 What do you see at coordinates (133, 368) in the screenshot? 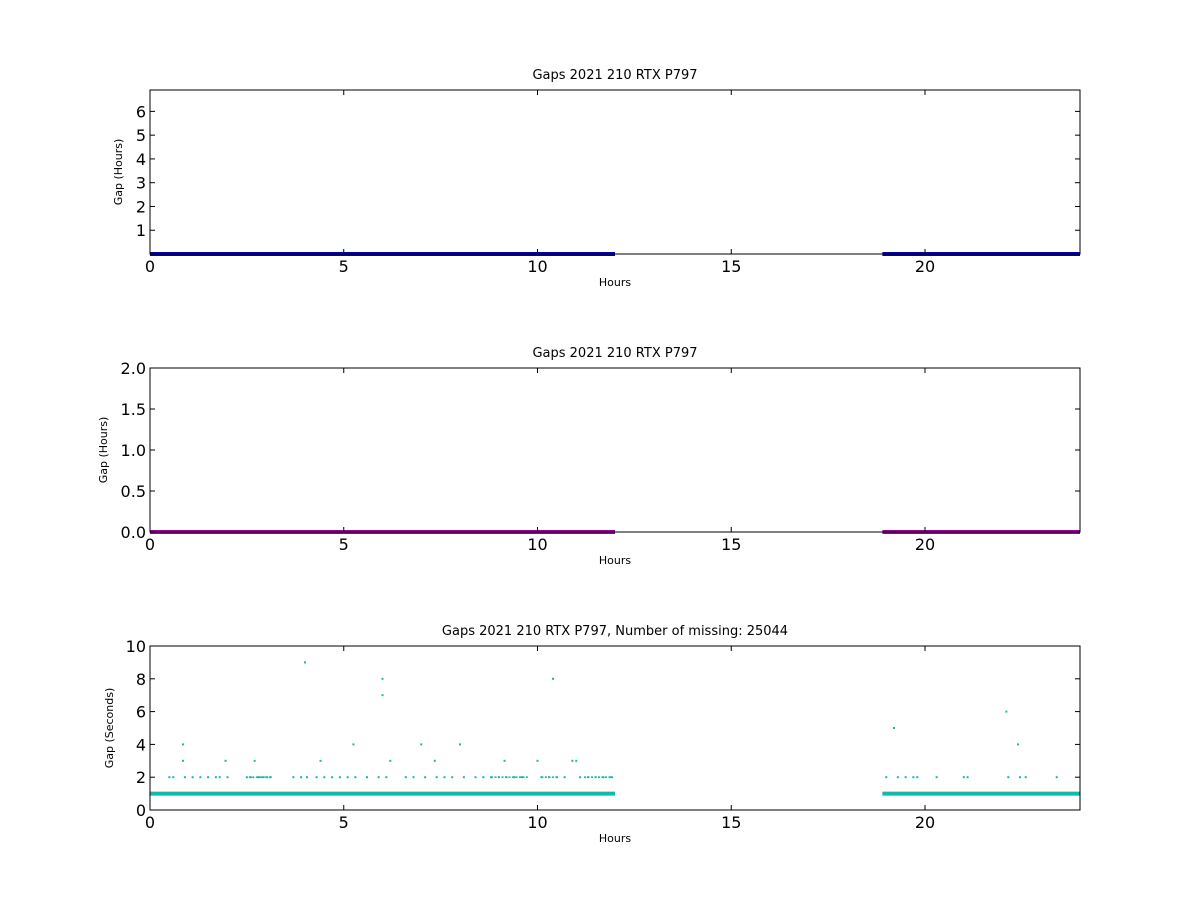
I see `y-tick-label: 2.0` at bounding box center [133, 368].